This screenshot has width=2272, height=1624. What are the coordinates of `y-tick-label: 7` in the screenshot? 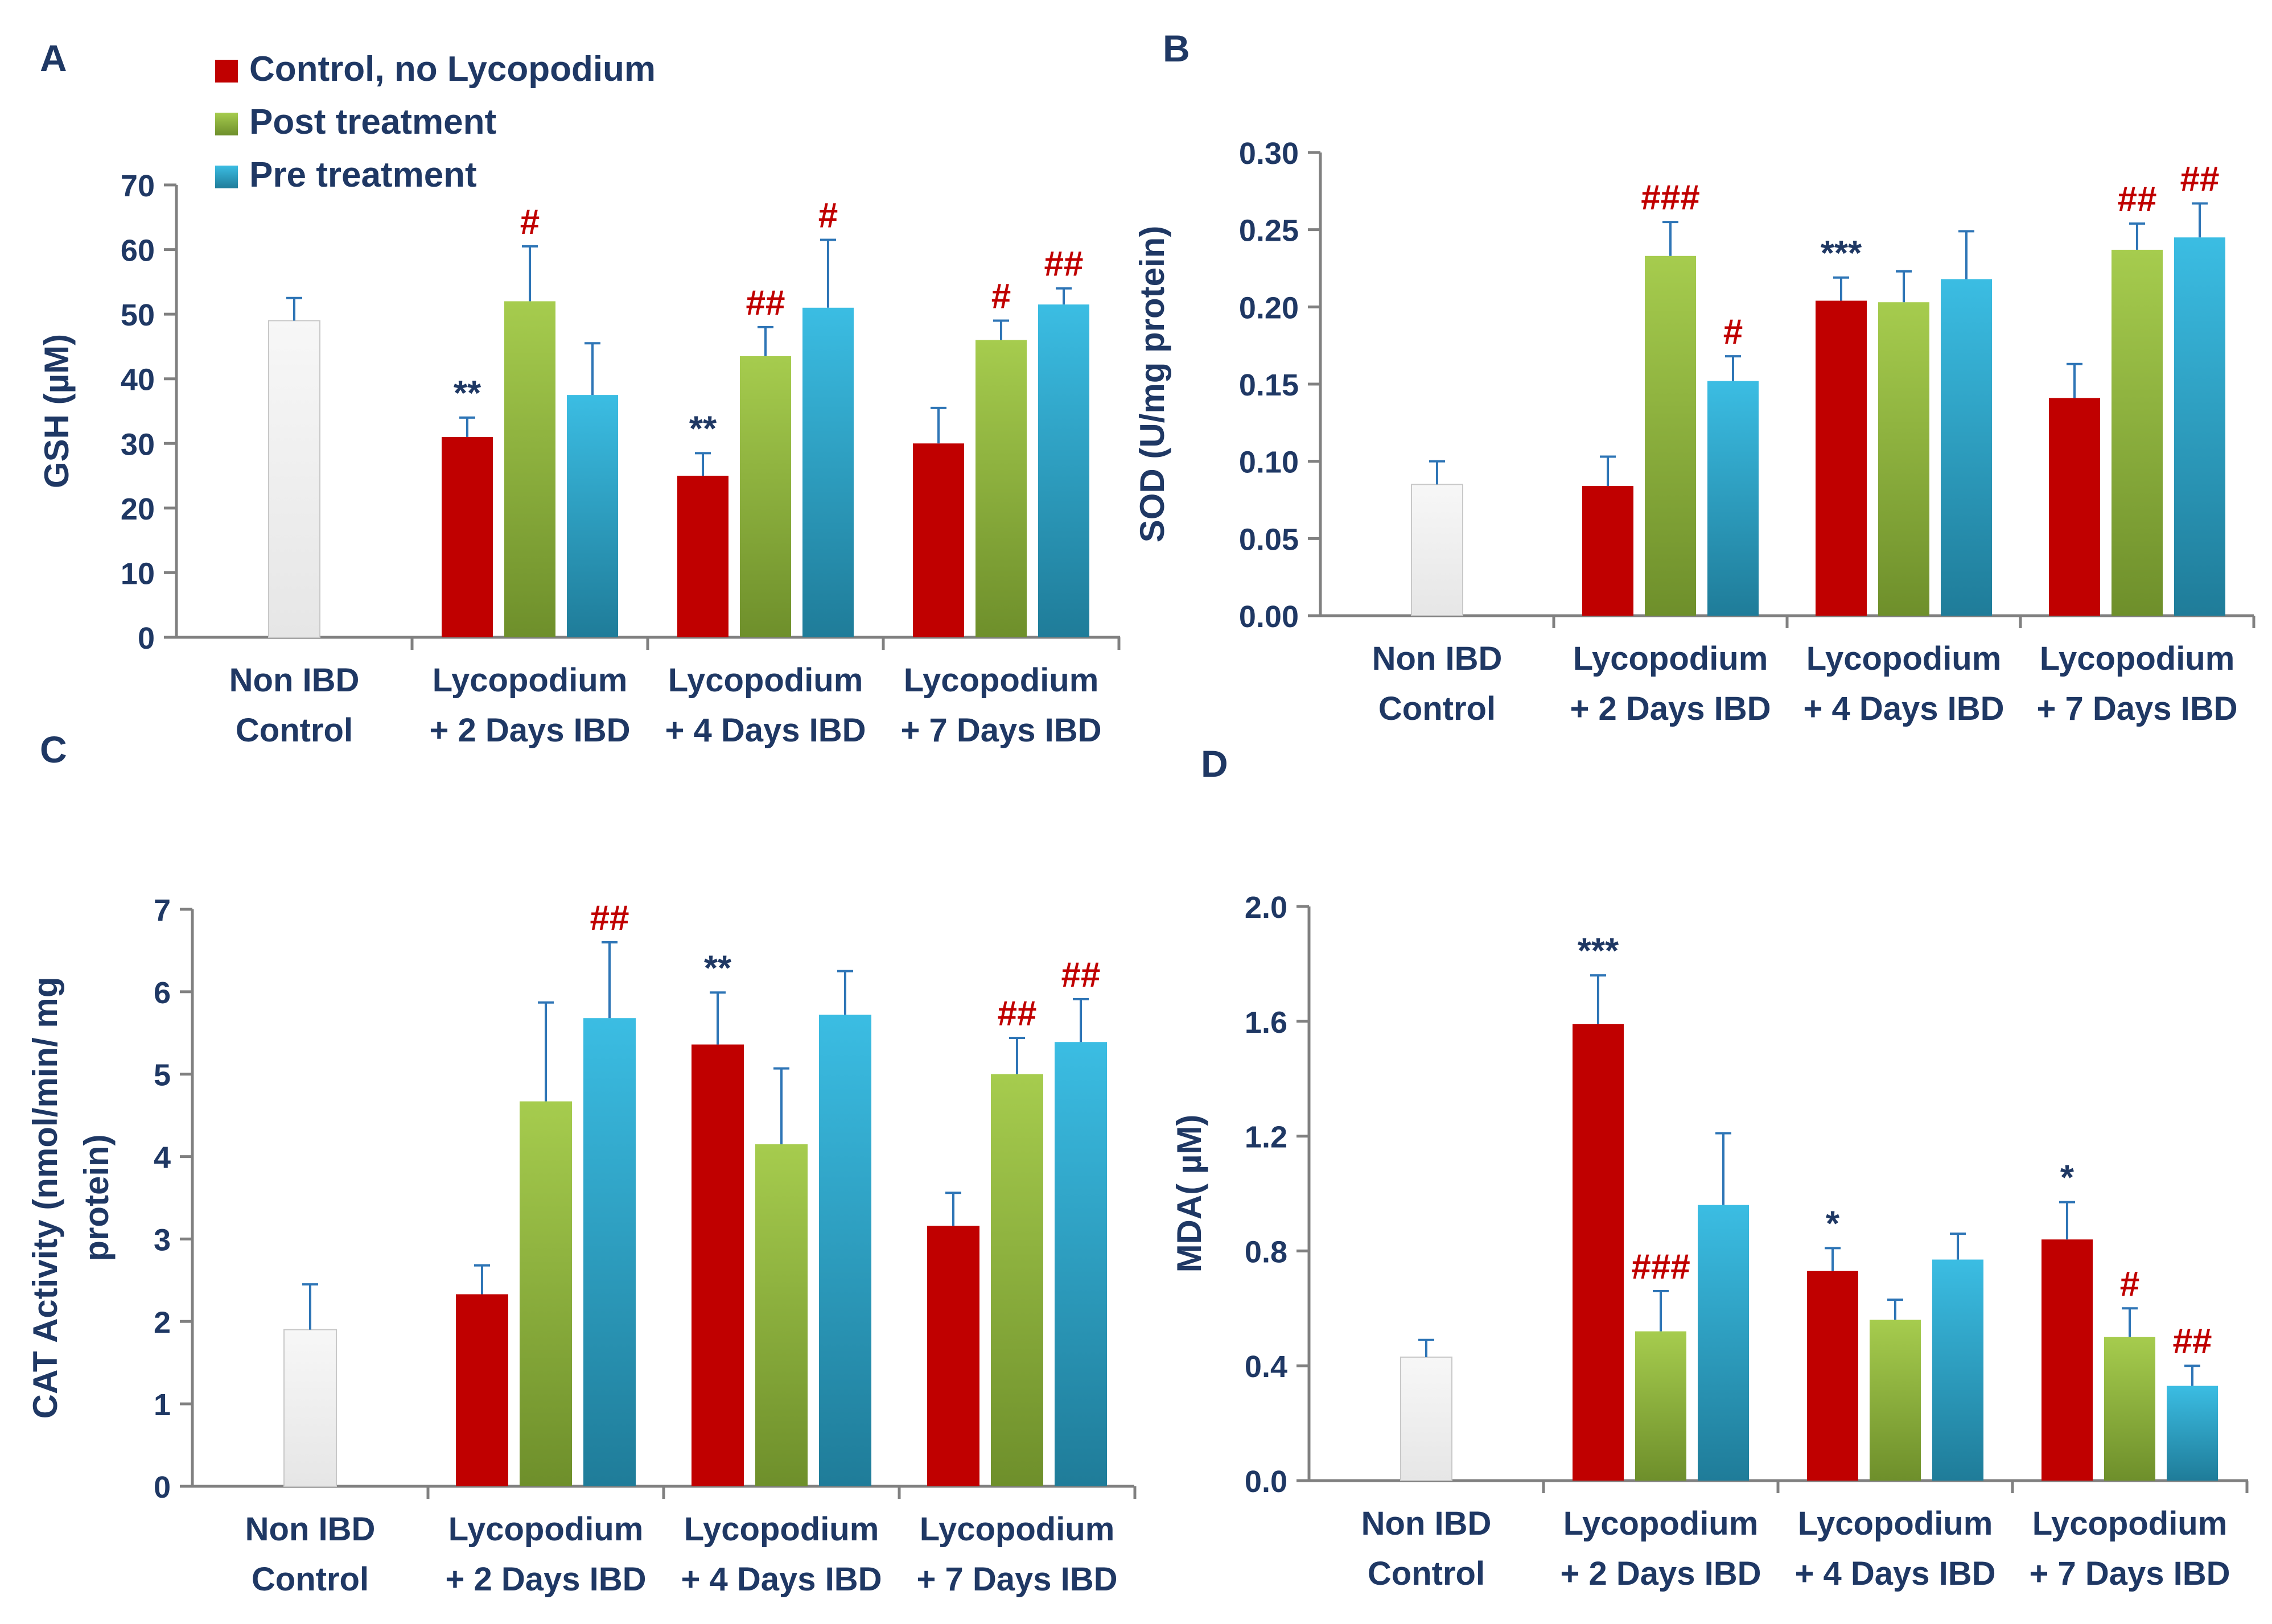 It's located at (162, 910).